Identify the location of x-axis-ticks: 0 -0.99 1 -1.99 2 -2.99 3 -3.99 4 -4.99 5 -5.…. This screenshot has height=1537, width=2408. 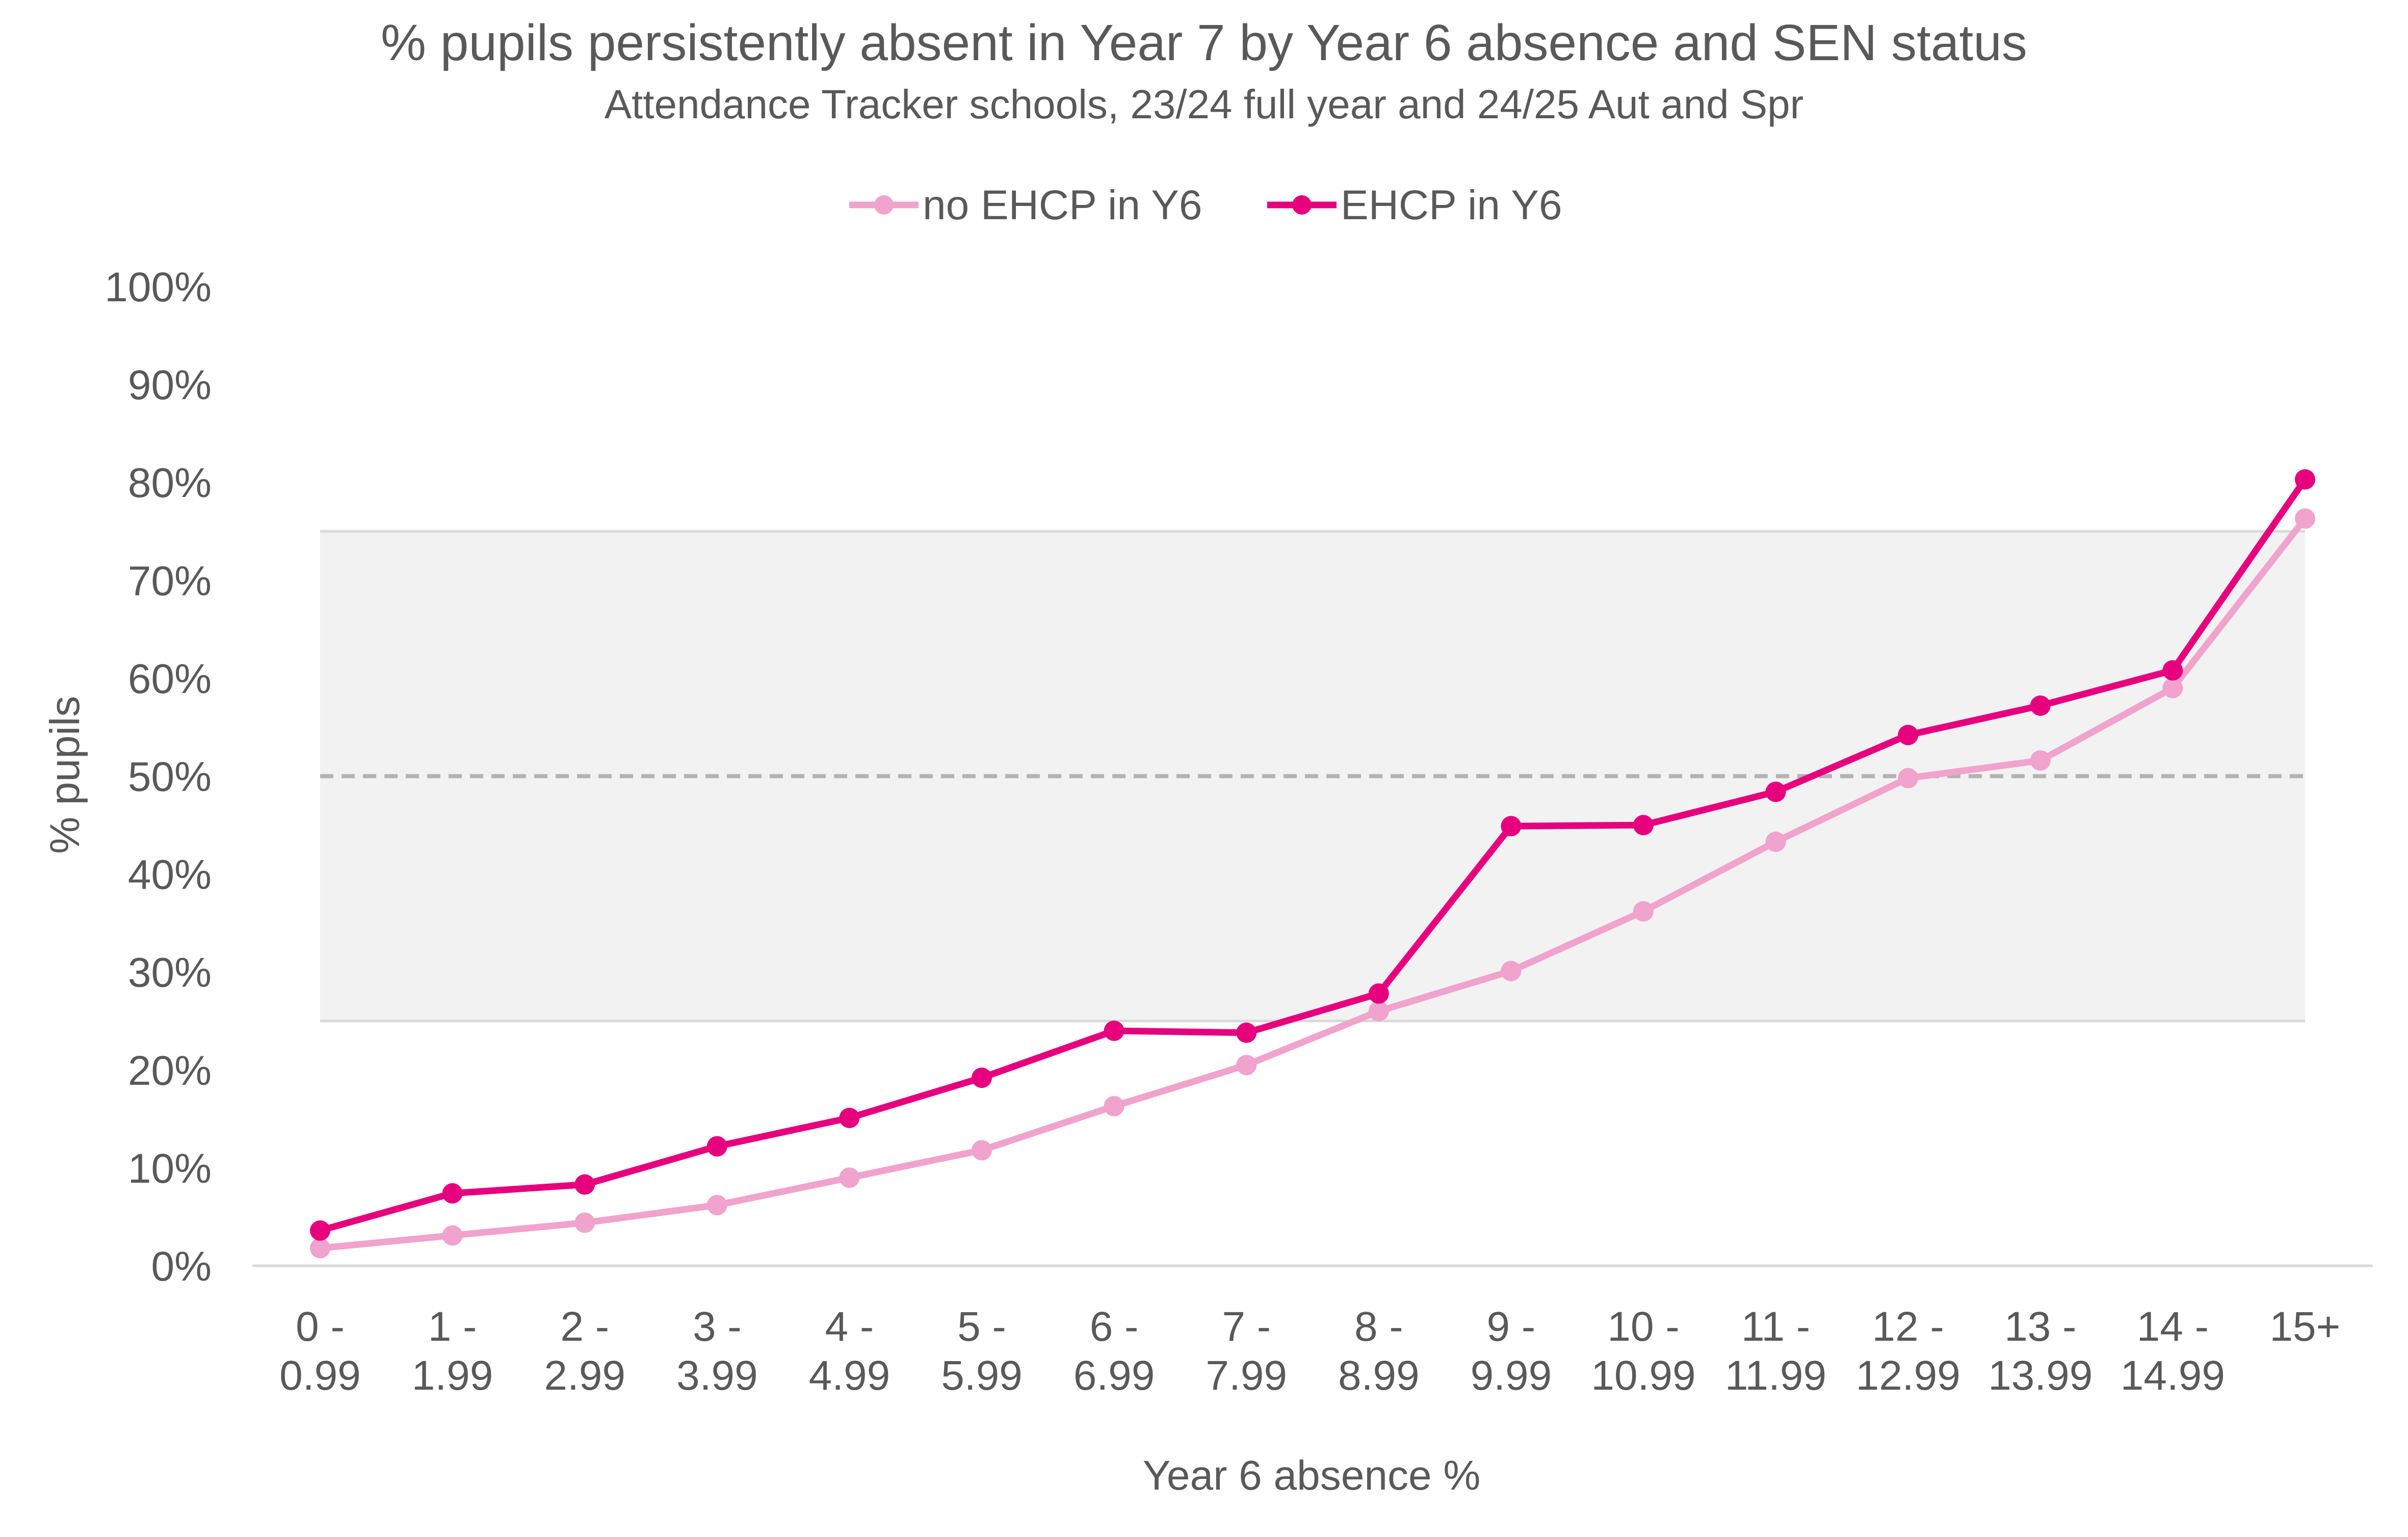
(1309, 1352).